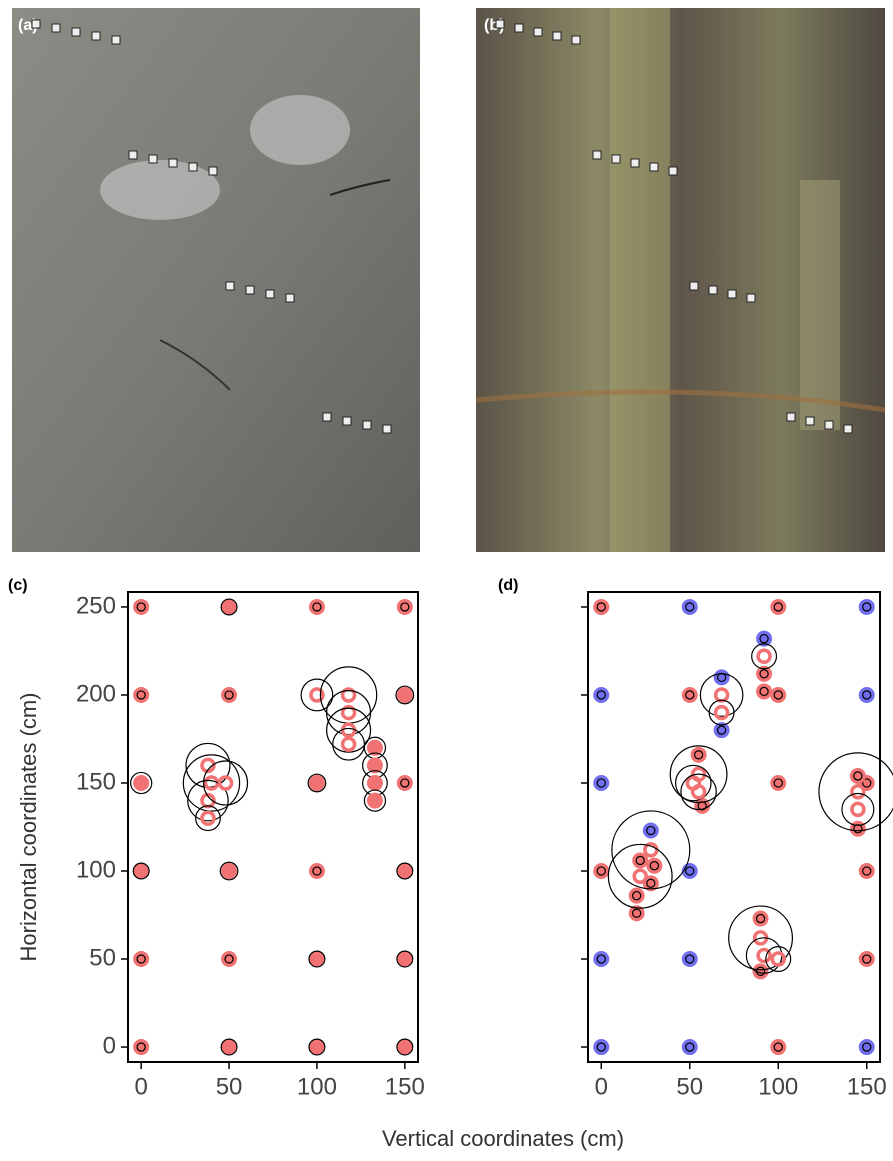 The height and width of the screenshot is (1161, 893). I want to click on y-axis-label: Horizontal coordinates (cm), so click(28, 827).